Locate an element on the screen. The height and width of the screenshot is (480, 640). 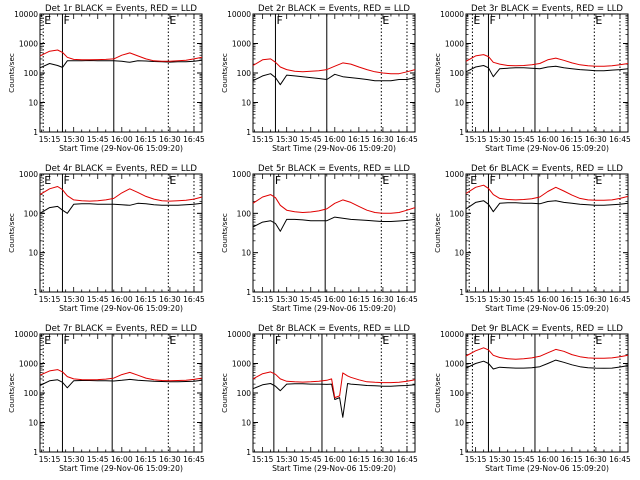
panel-title: Det 8r BLACK = Events, RED = LLD is located at coordinates (334, 329).